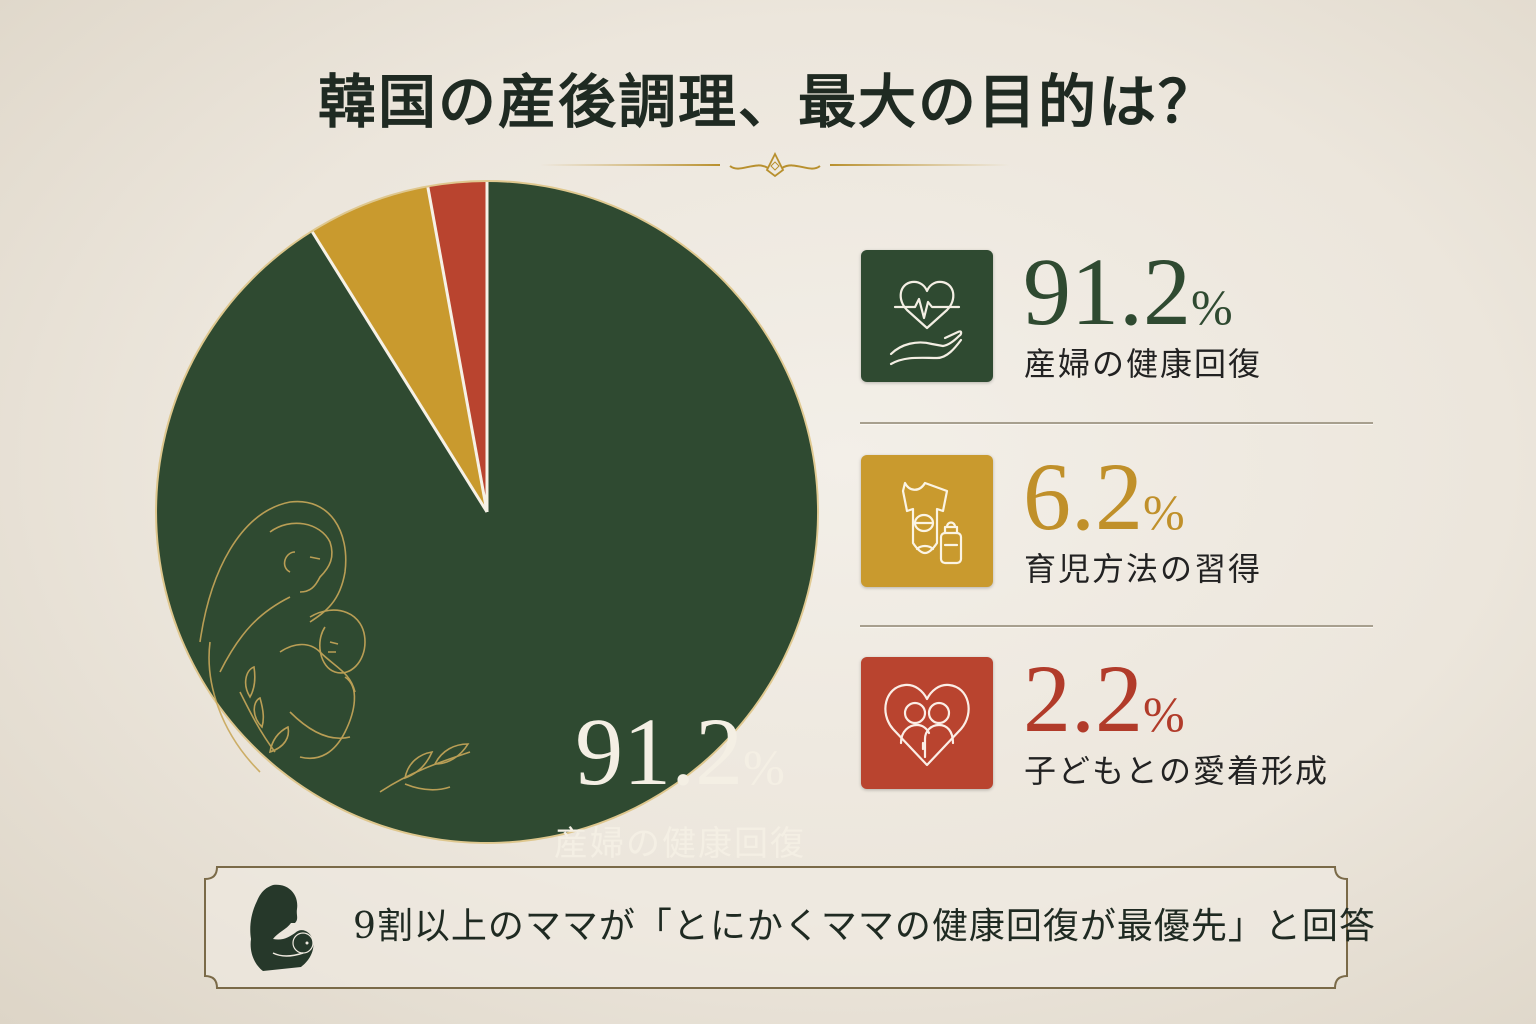 The height and width of the screenshot is (1024, 1536). I want to click on legend-label: 育児方法の習得, so click(1143, 569).